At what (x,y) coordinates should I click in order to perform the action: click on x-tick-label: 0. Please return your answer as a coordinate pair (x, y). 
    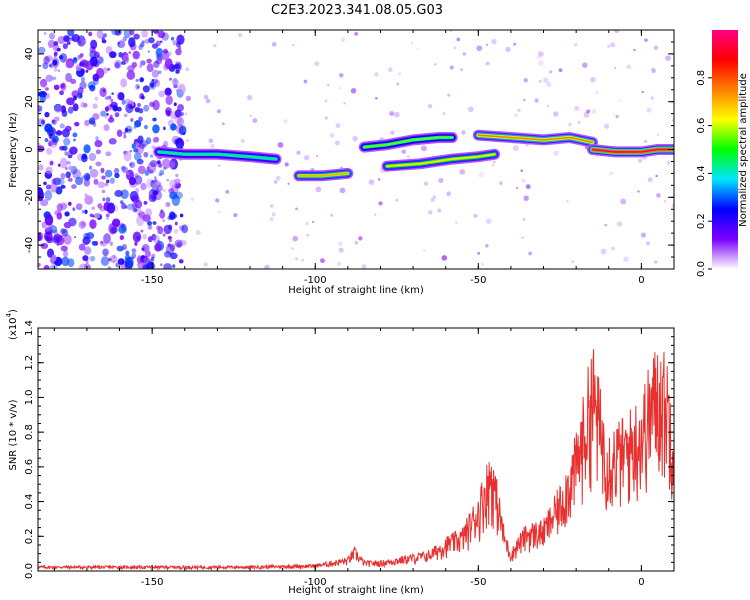
    Looking at the image, I should click on (641, 280).